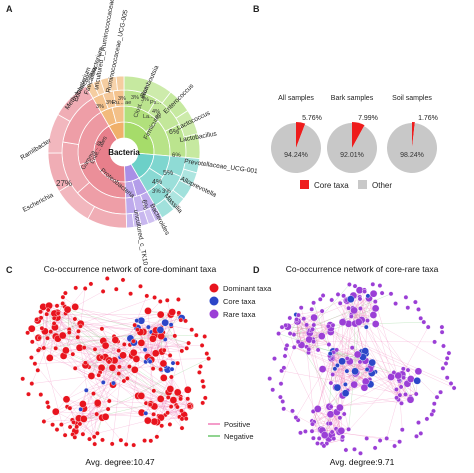 This screenshot has height=473, width=474. What do you see at coordinates (256, 270) in the screenshot?
I see `panel-label-d: D` at bounding box center [256, 270].